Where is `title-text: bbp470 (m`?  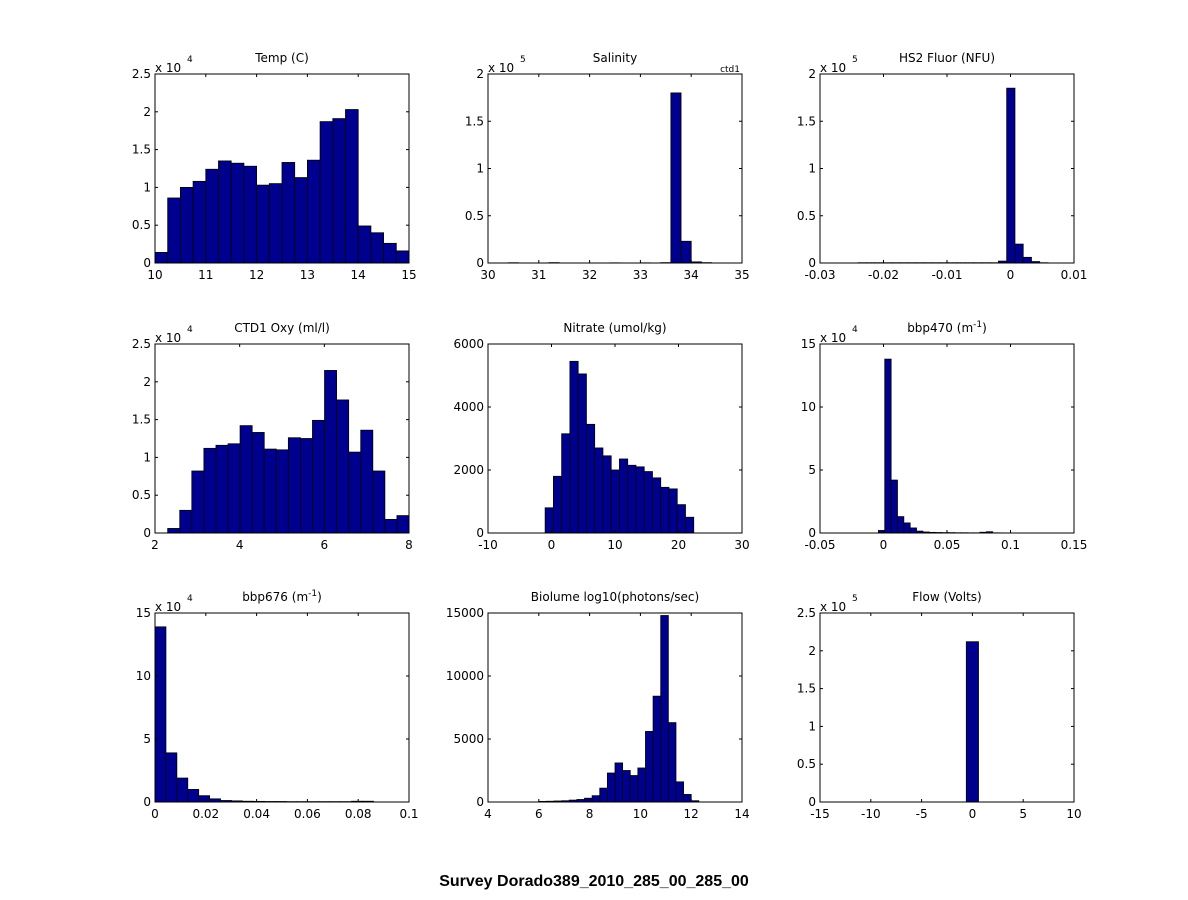 title-text: bbp470 (m is located at coordinates (940, 328).